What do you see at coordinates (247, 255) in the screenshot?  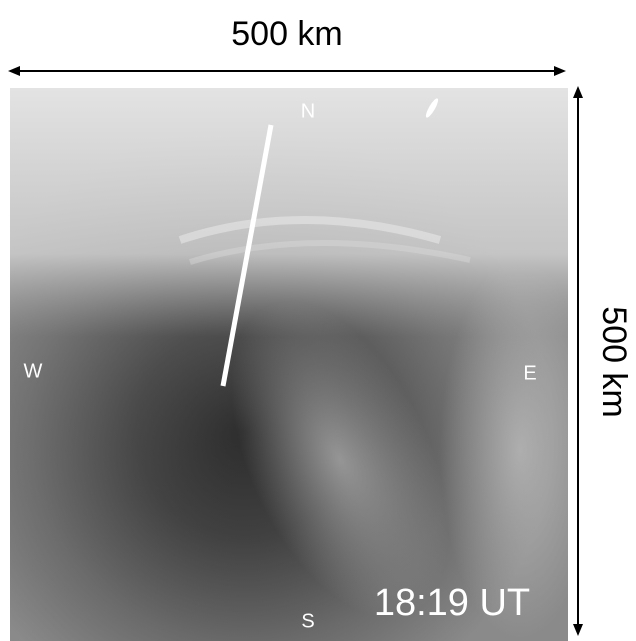 I see `streak` at bounding box center [247, 255].